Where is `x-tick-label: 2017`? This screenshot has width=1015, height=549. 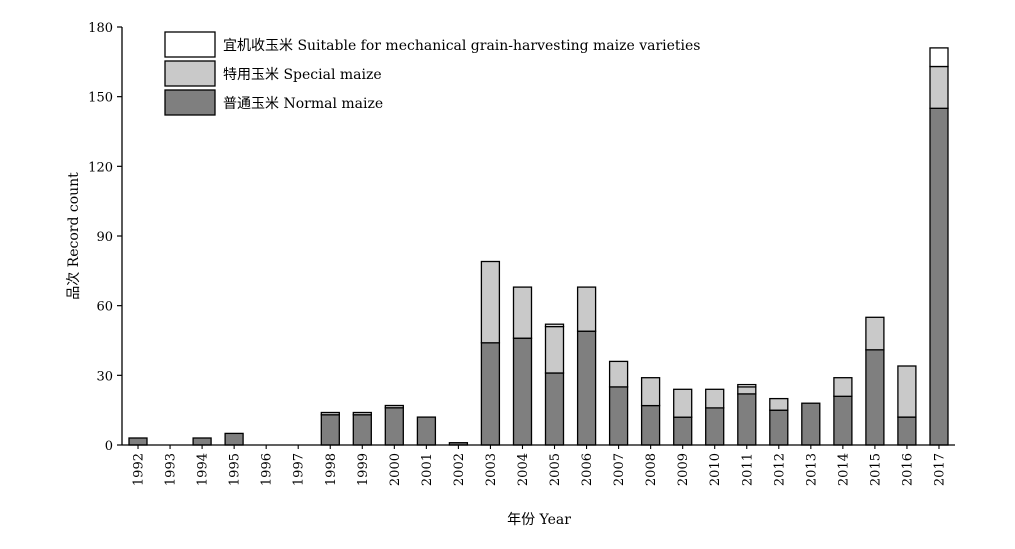 x-tick-label: 2017 is located at coordinates (940, 469).